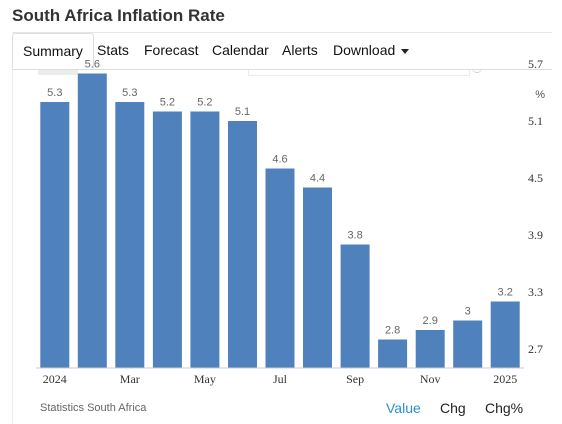 The image size is (562, 424). I want to click on x-tick-label: Sep, so click(355, 379).